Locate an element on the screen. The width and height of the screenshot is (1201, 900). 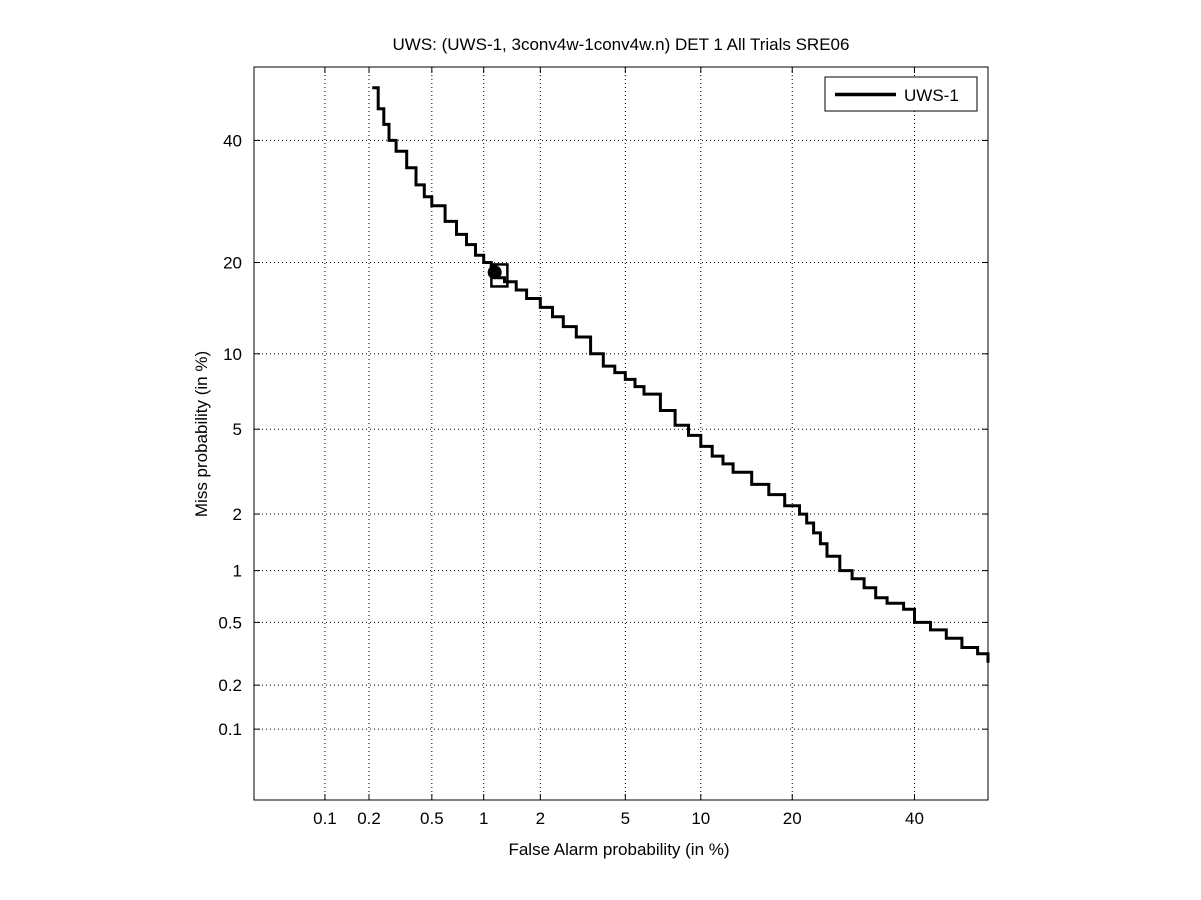
x-tick-label: 40 is located at coordinates (914, 818).